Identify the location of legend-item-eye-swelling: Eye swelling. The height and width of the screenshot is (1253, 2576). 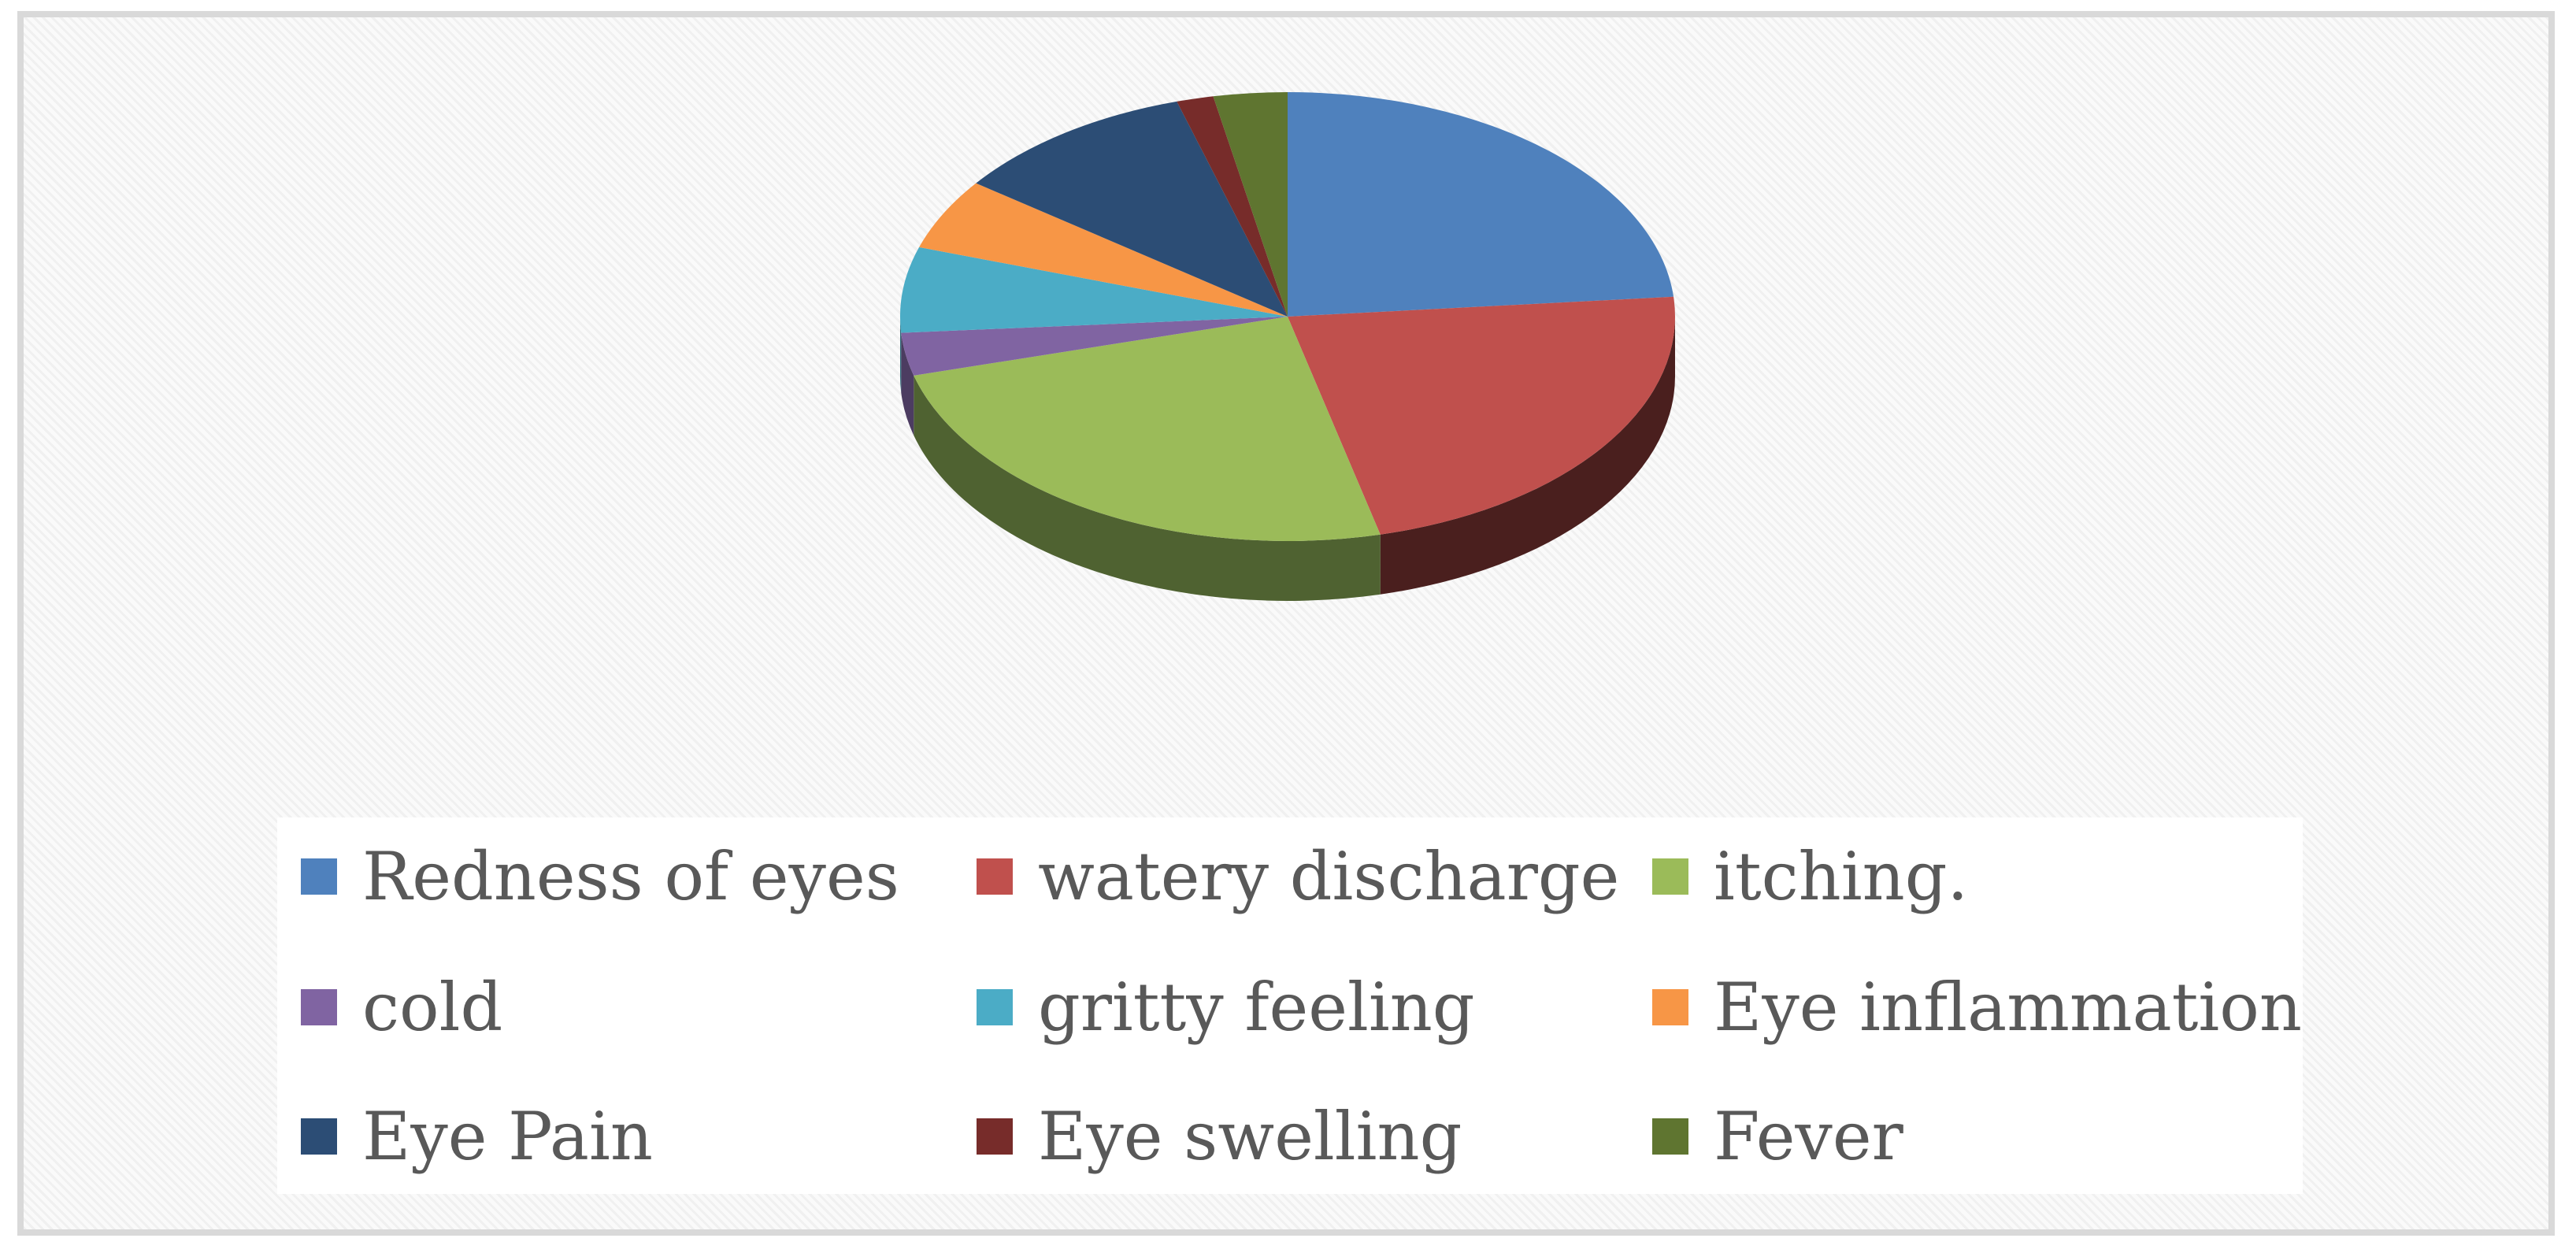
(1219, 1136).